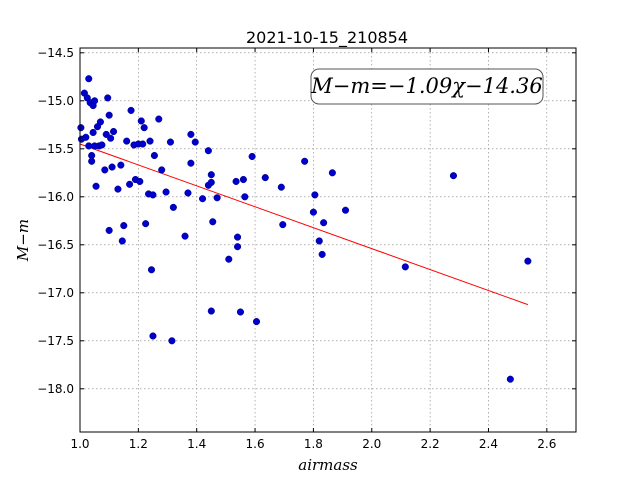  Describe the element at coordinates (327, 38) in the screenshot. I see `chart-title: 2021-10-15_210854` at that location.